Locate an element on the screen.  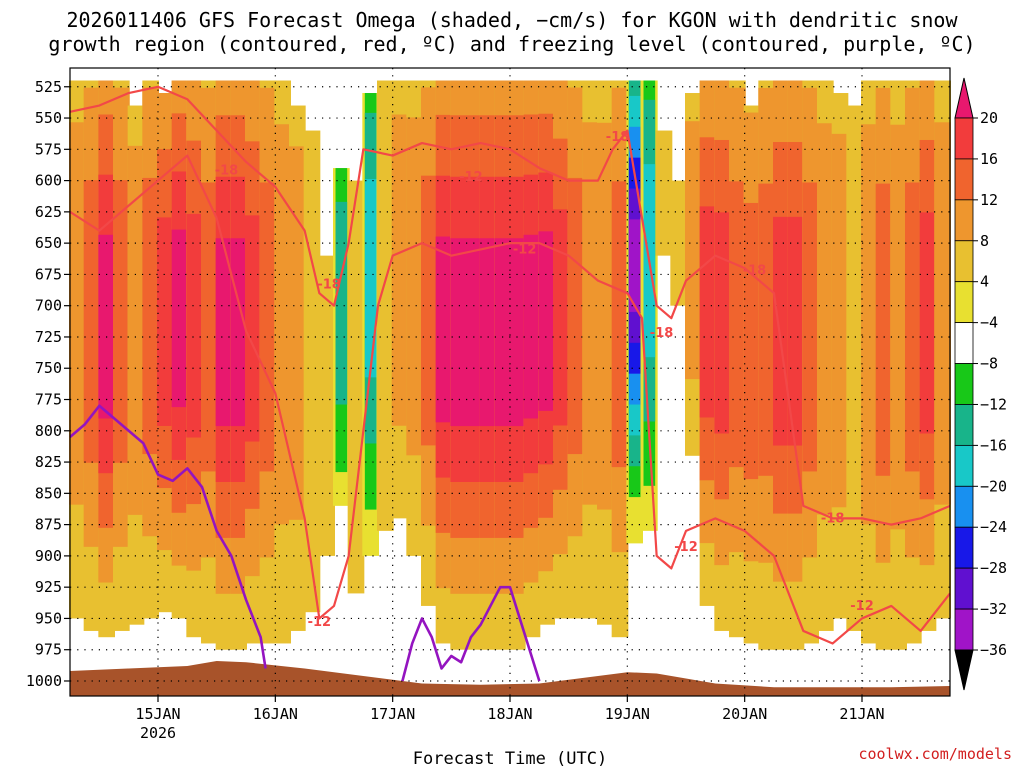
colorbar-top-arrow is located at coordinates (964, 98).